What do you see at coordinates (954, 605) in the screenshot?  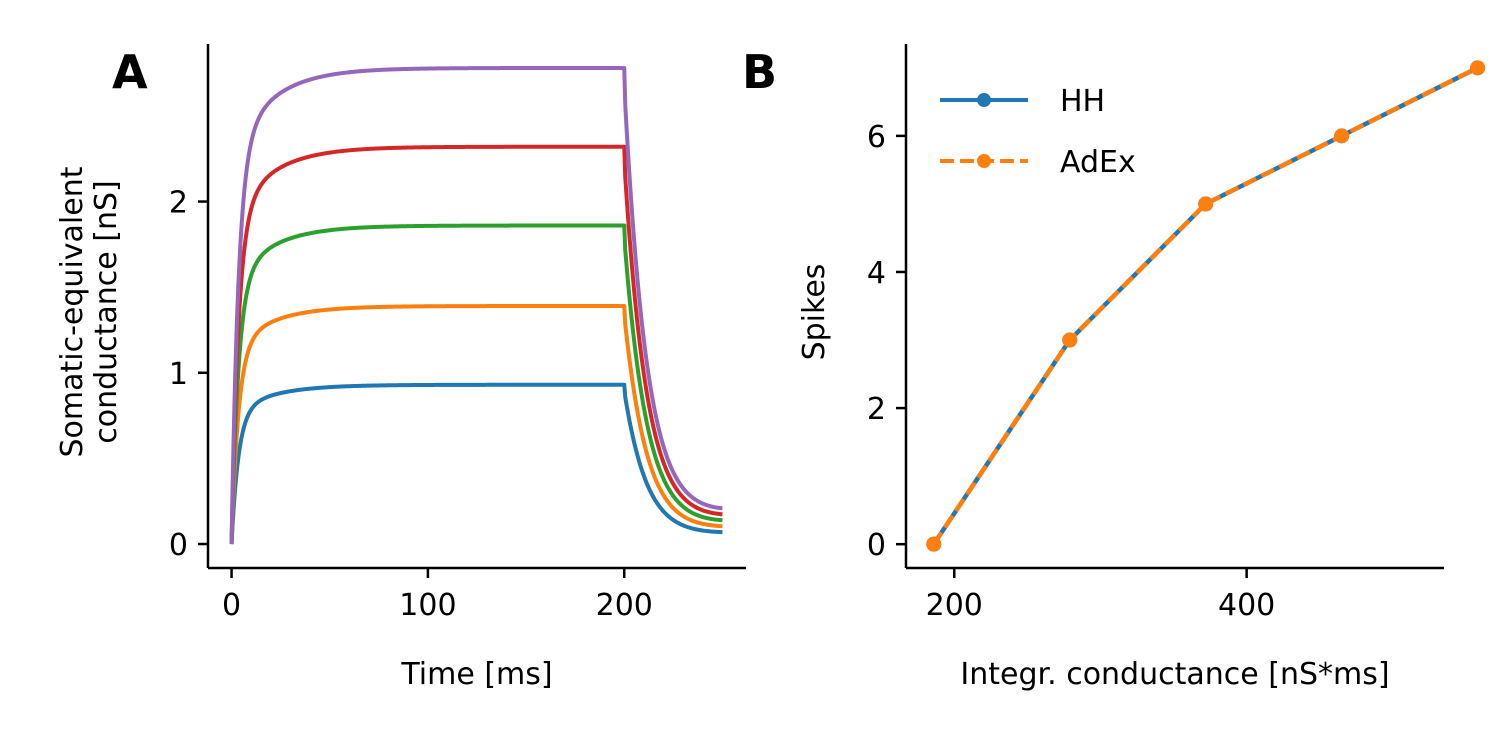 I see `panel-b-x-tick-label: 200` at bounding box center [954, 605].